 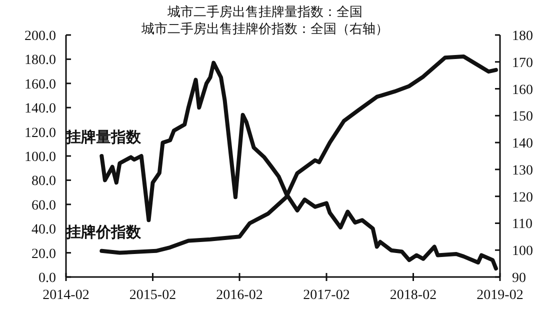 I want to click on y2-tick-label: 130, so click(x=522, y=170).